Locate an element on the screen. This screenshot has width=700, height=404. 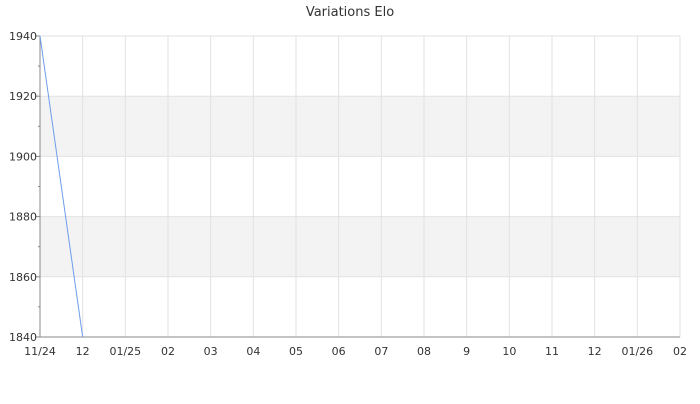
x-tick-label: 11 is located at coordinates (552, 351).